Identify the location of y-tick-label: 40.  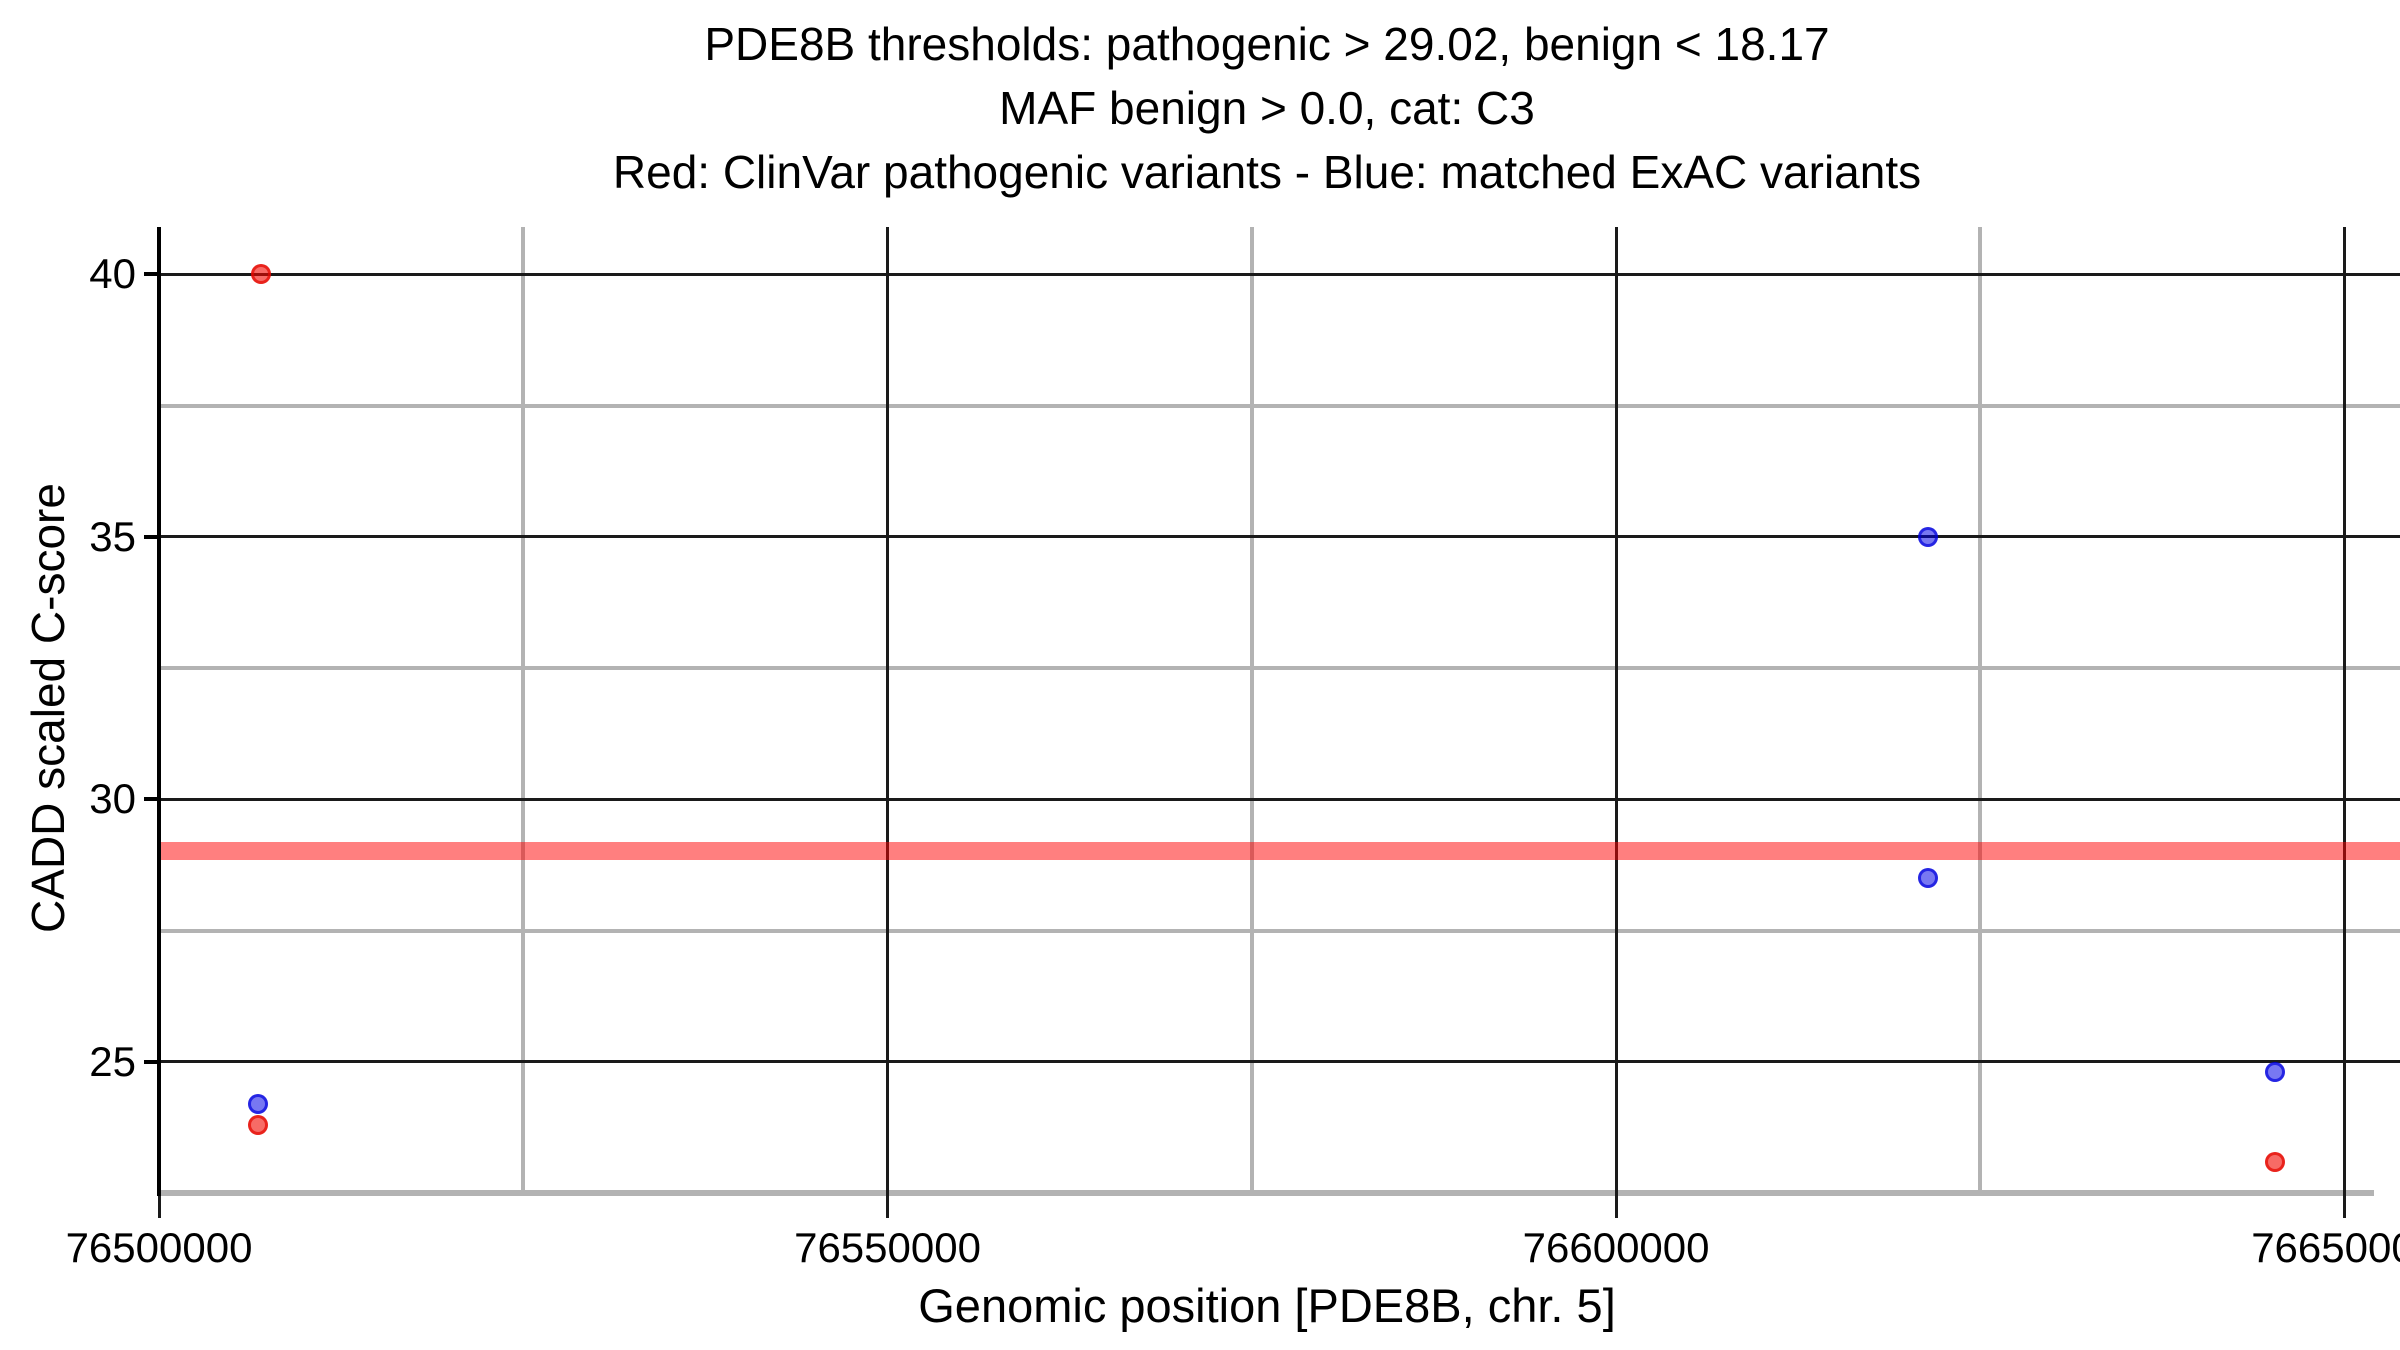
(112, 274).